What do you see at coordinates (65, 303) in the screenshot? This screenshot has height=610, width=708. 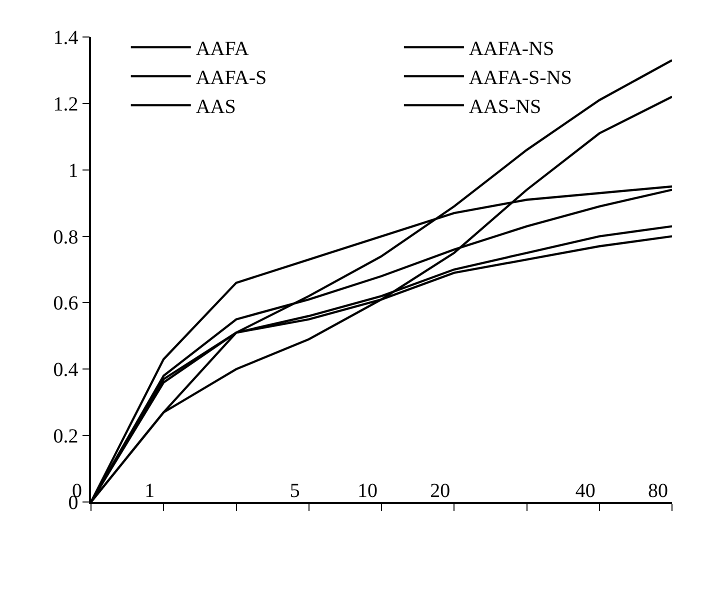 I see `y-tick-label: 0.6` at bounding box center [65, 303].